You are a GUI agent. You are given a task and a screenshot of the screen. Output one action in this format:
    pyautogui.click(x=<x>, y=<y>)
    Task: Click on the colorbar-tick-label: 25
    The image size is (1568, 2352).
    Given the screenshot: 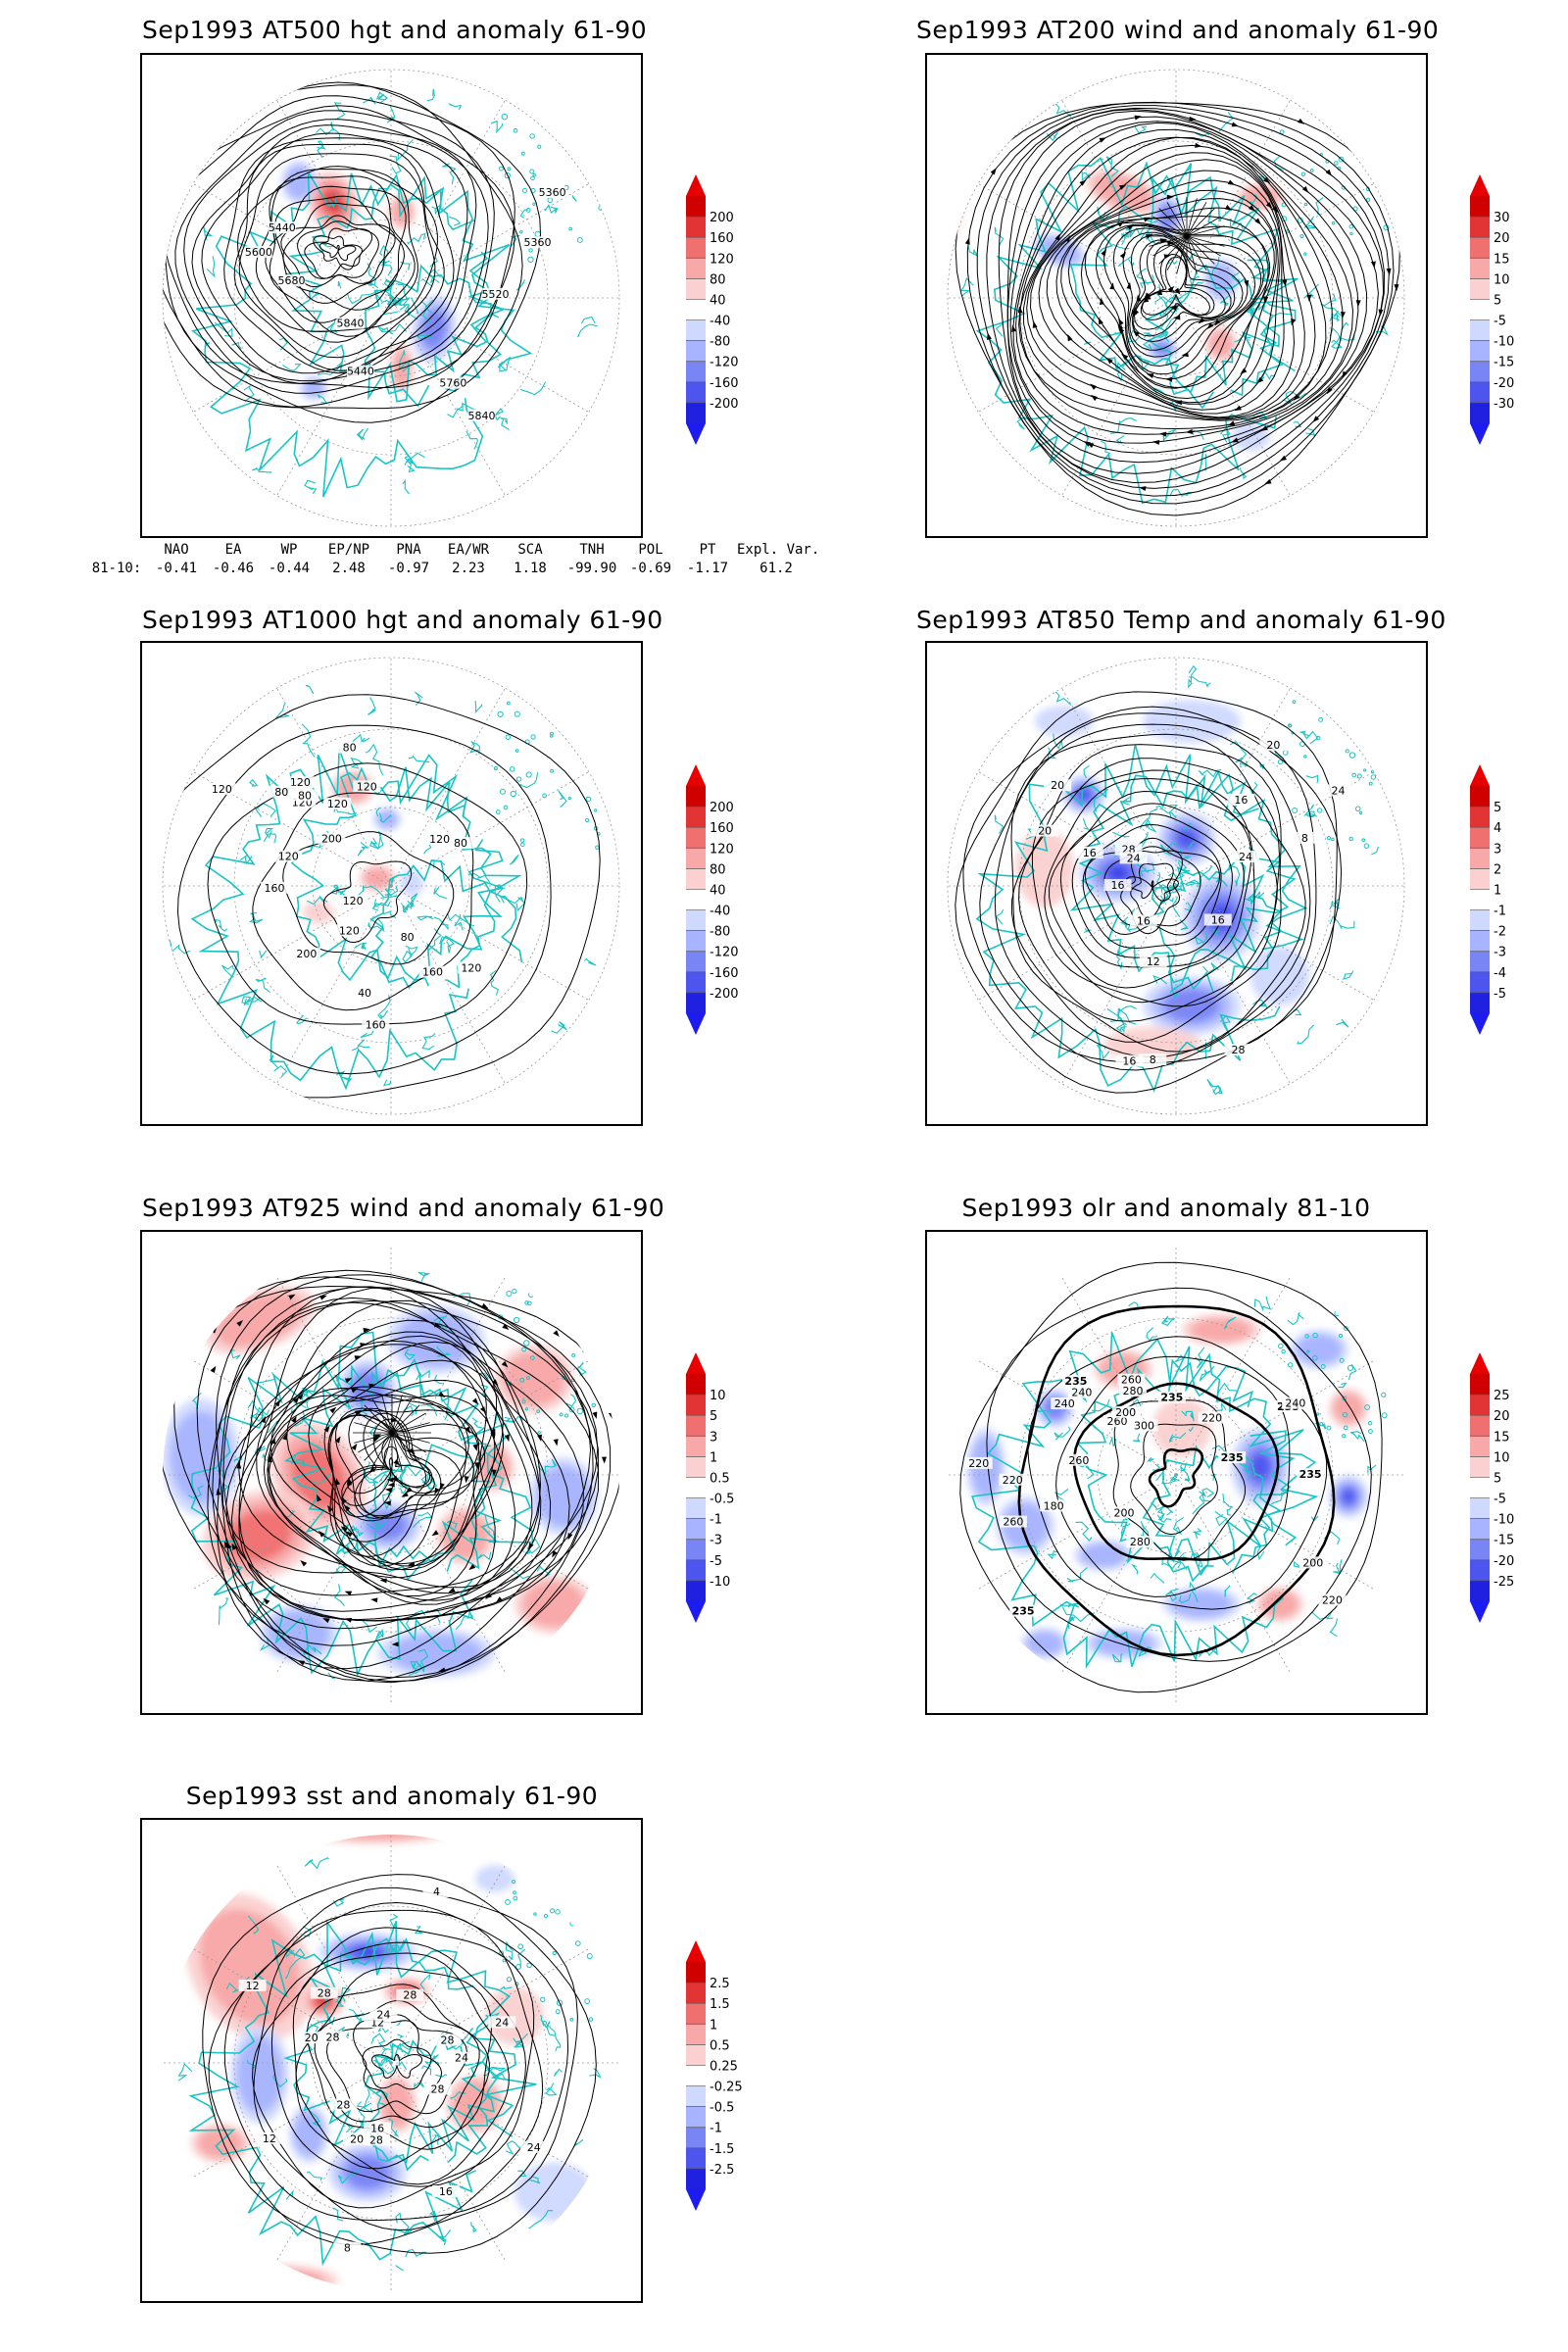 What is the action you would take?
    pyautogui.click(x=1502, y=1396)
    